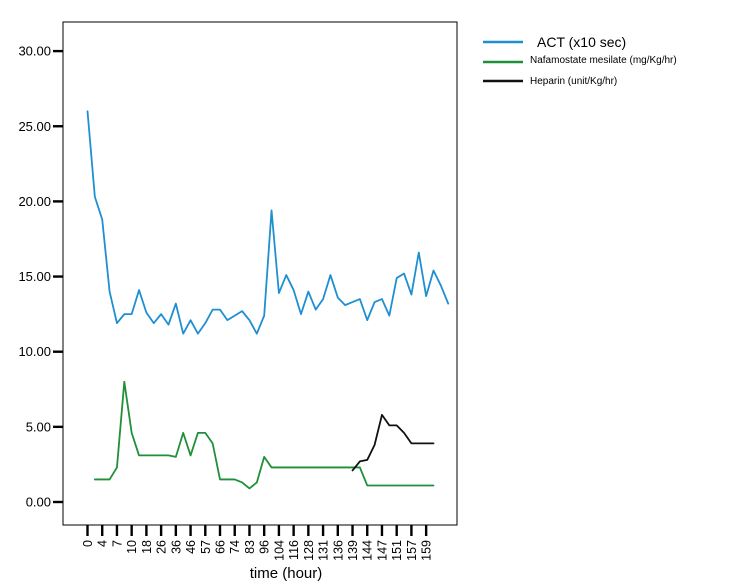 The height and width of the screenshot is (584, 730). I want to click on x-tick-label: 116, so click(294, 550).